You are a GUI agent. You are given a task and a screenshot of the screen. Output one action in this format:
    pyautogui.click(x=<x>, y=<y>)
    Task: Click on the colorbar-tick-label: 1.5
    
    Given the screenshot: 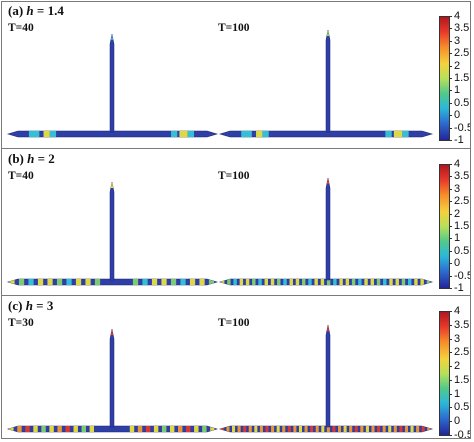 What is the action you would take?
    pyautogui.click(x=462, y=379)
    